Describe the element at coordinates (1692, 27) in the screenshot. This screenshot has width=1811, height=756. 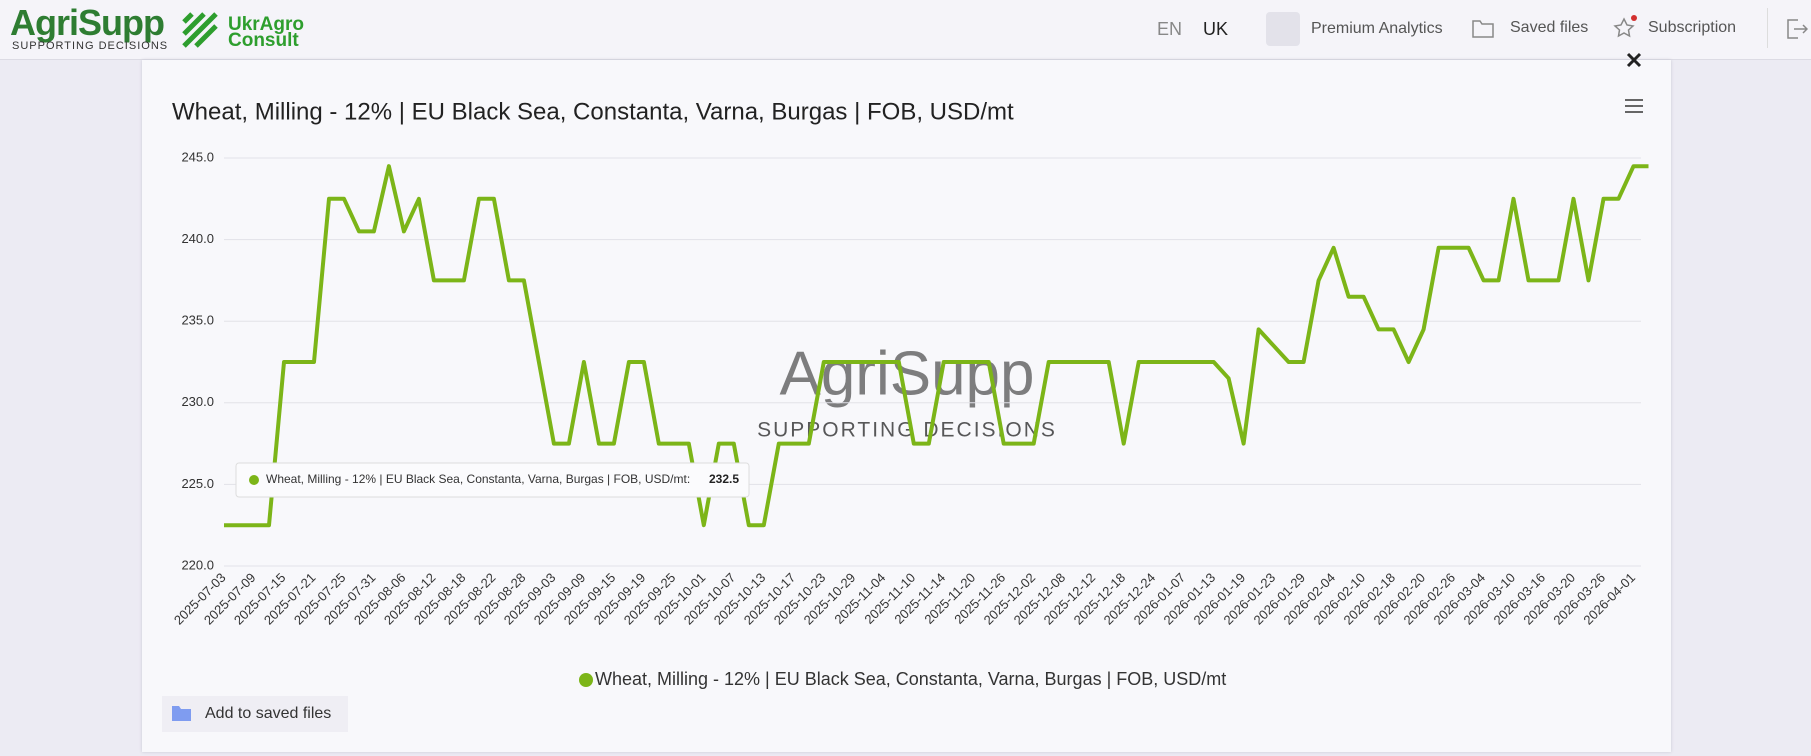
I see `nav-subscription: Subscription` at that location.